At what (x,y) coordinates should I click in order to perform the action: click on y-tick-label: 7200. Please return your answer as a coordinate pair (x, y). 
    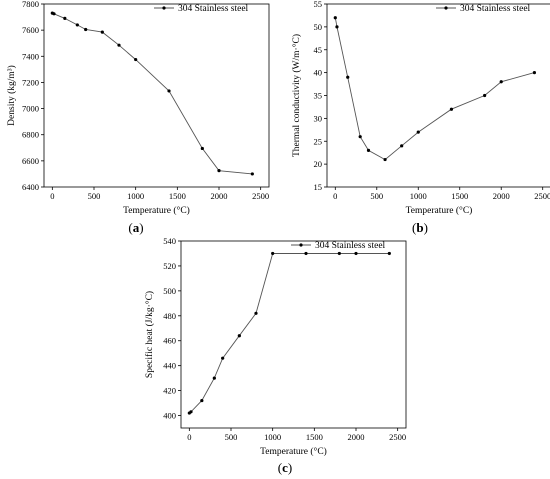
    Looking at the image, I should click on (30, 82).